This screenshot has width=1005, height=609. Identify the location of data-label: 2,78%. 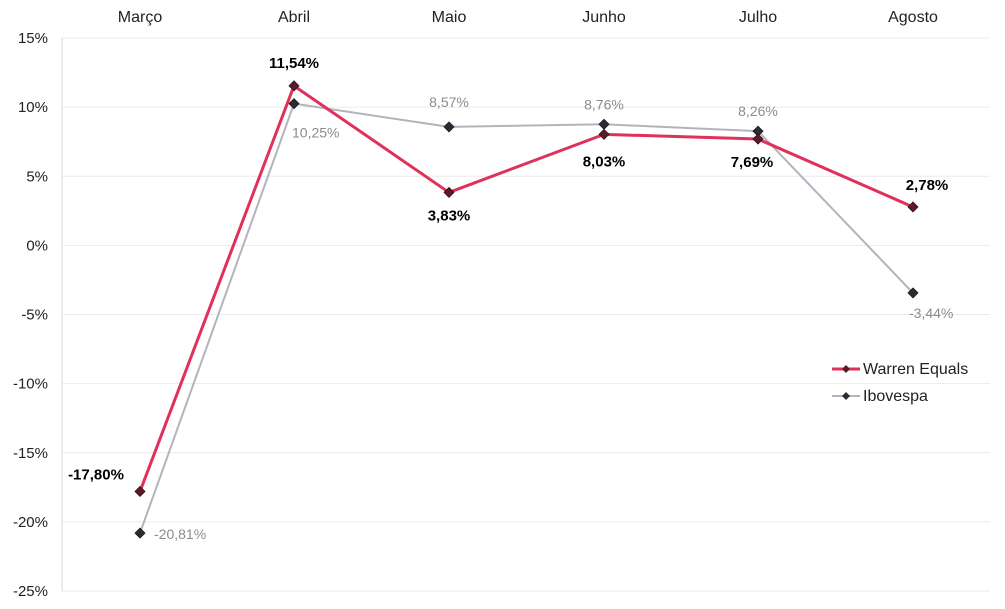
(927, 185).